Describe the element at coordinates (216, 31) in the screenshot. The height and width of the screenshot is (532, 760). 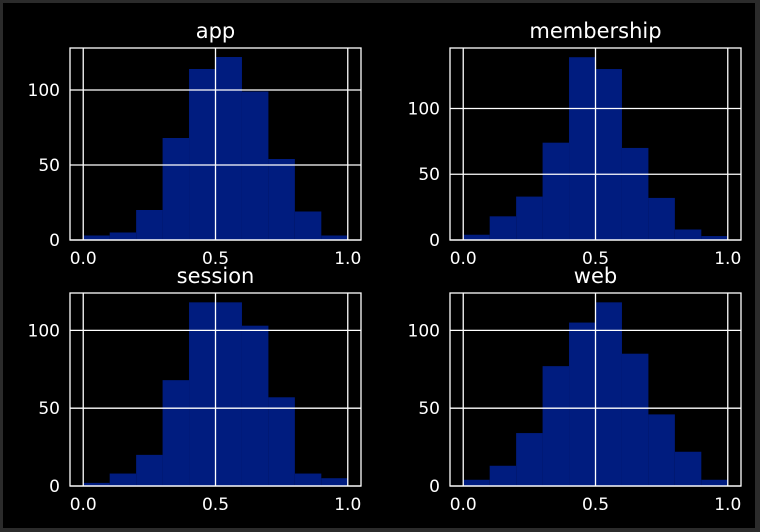
I see `subplot-title: app` at that location.